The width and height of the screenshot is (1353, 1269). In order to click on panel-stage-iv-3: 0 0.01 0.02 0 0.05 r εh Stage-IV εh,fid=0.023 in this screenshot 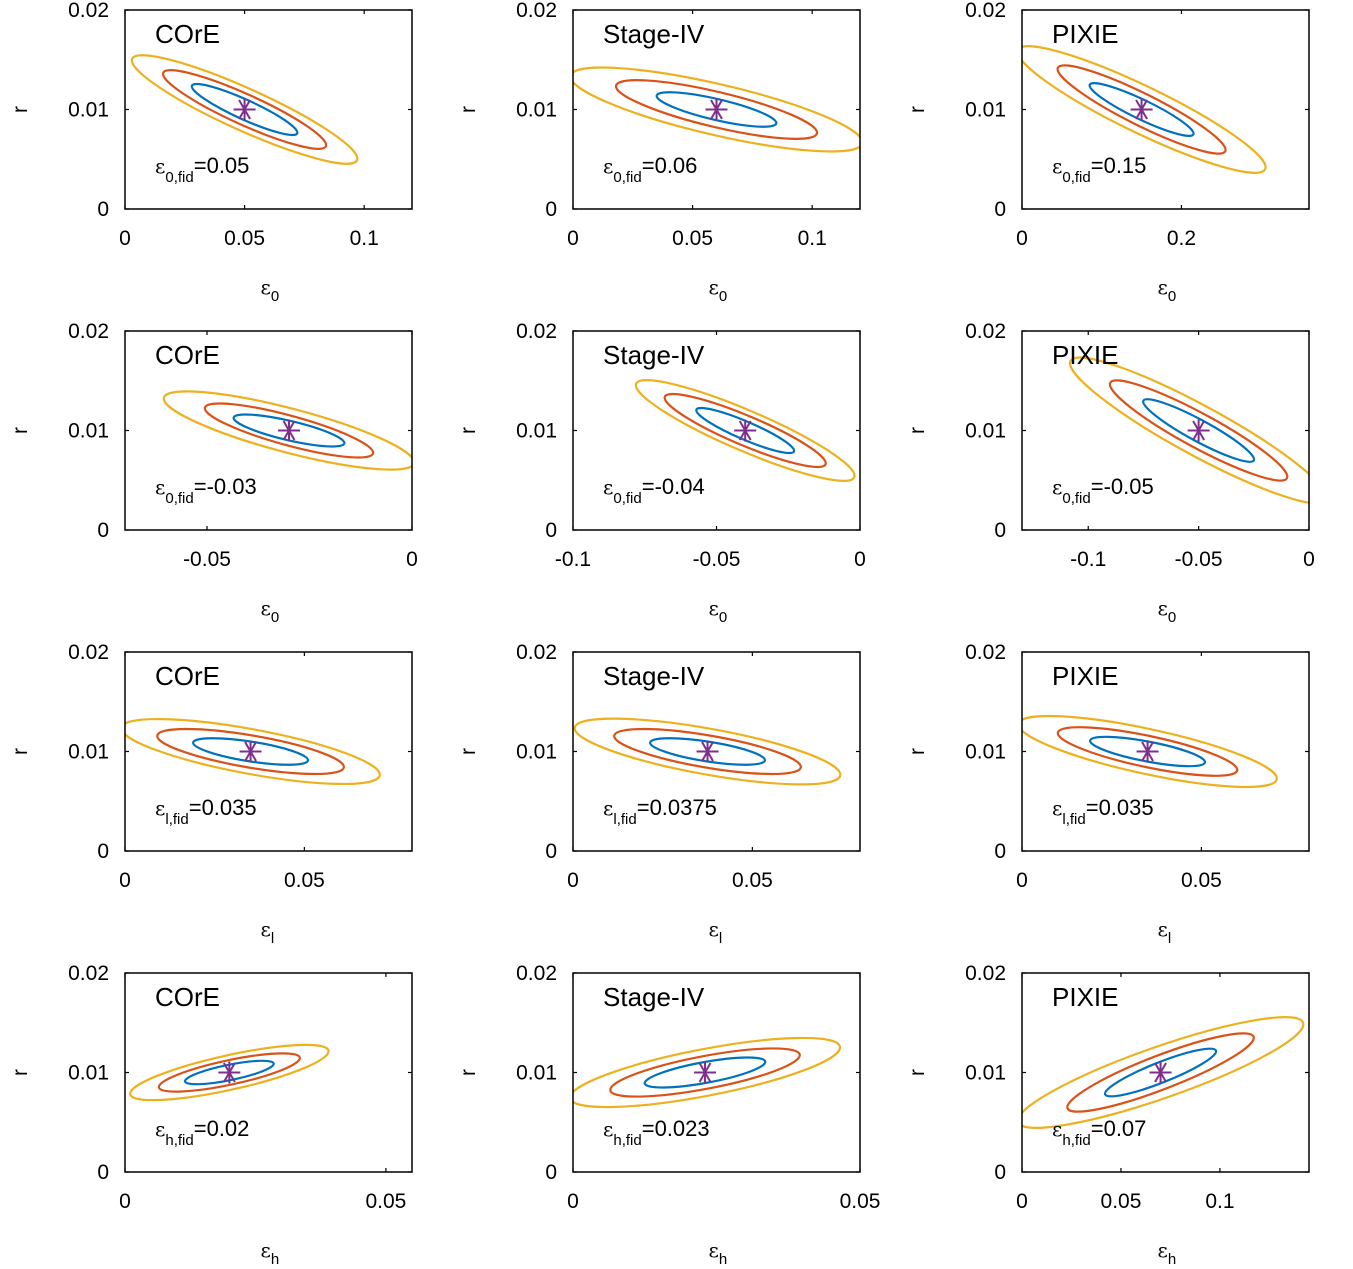, I will do `click(668, 1115)`.